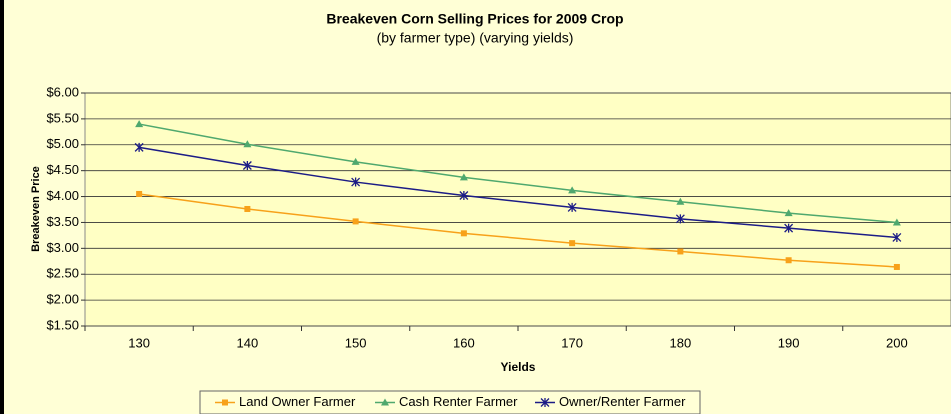 The image size is (951, 414). I want to click on legend-label: Cash Renter Farmer, so click(458, 401).